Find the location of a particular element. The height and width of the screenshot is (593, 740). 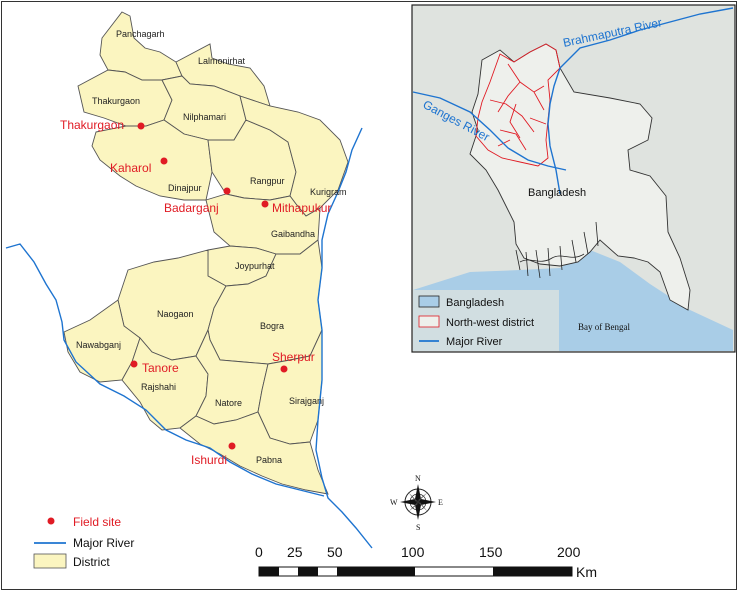

field-site-marker-badarganj is located at coordinates (227, 191).